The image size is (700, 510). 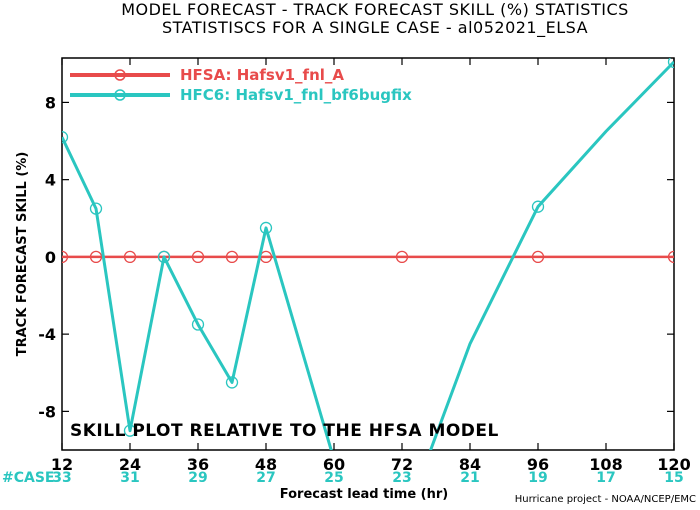 I want to click on x-tick-label: 12, so click(x=62, y=464).